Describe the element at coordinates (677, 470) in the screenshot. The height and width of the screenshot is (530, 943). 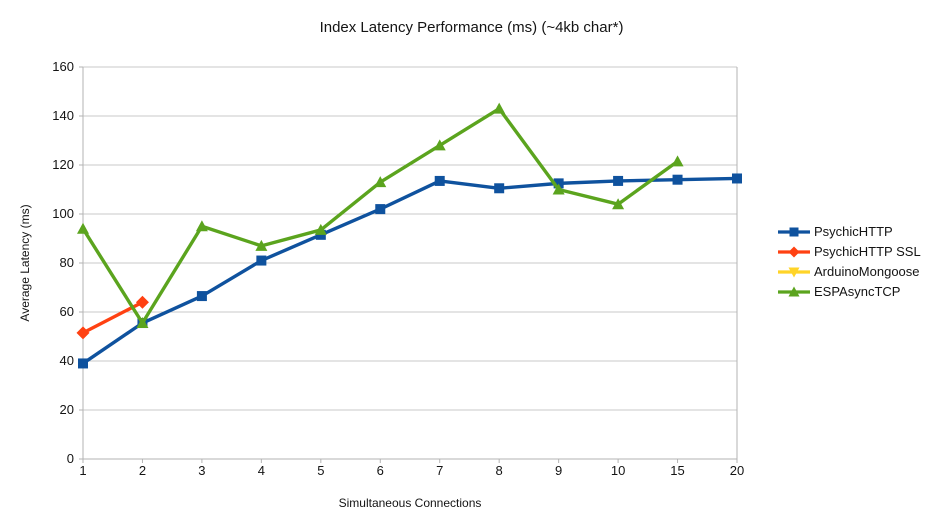
I see `x-tick-label: 15` at that location.